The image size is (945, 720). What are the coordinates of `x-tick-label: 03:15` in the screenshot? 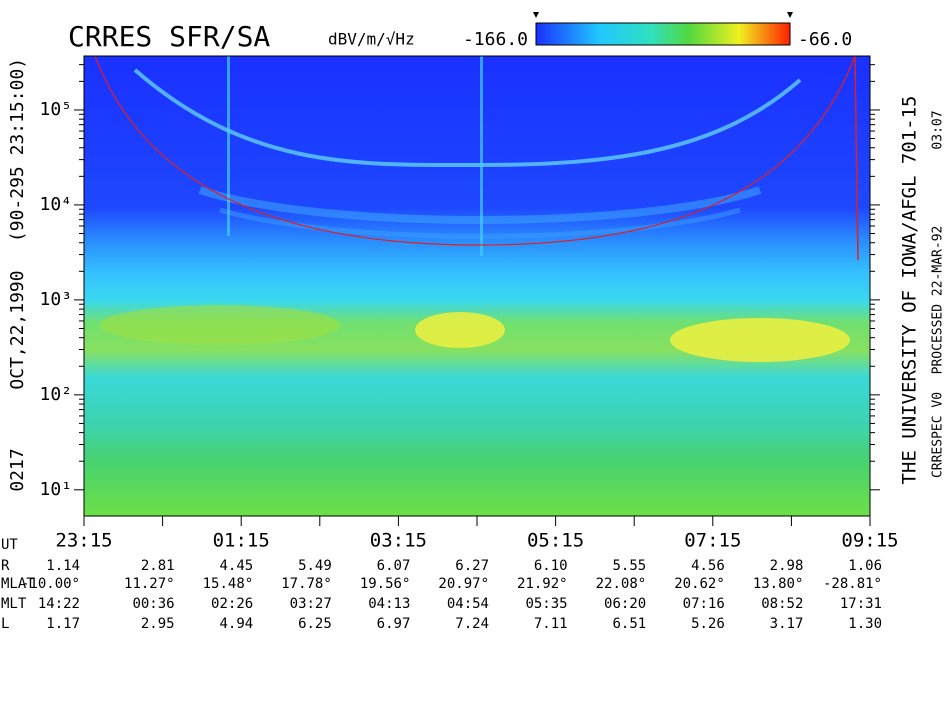 It's located at (398, 541).